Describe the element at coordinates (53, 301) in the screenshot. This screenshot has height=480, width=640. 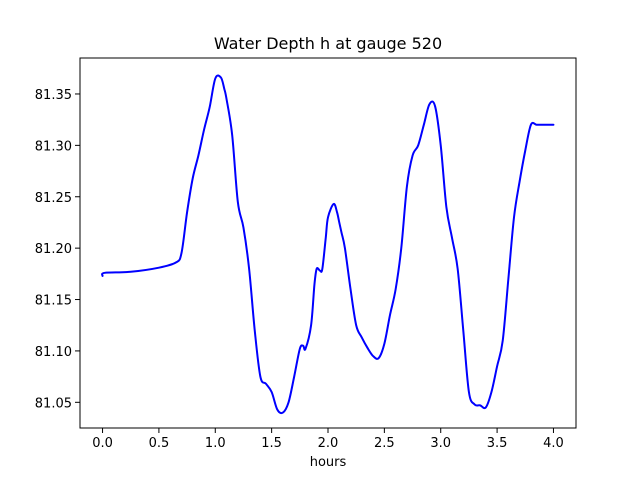
I see `y-tick-label: 81.15` at that location.